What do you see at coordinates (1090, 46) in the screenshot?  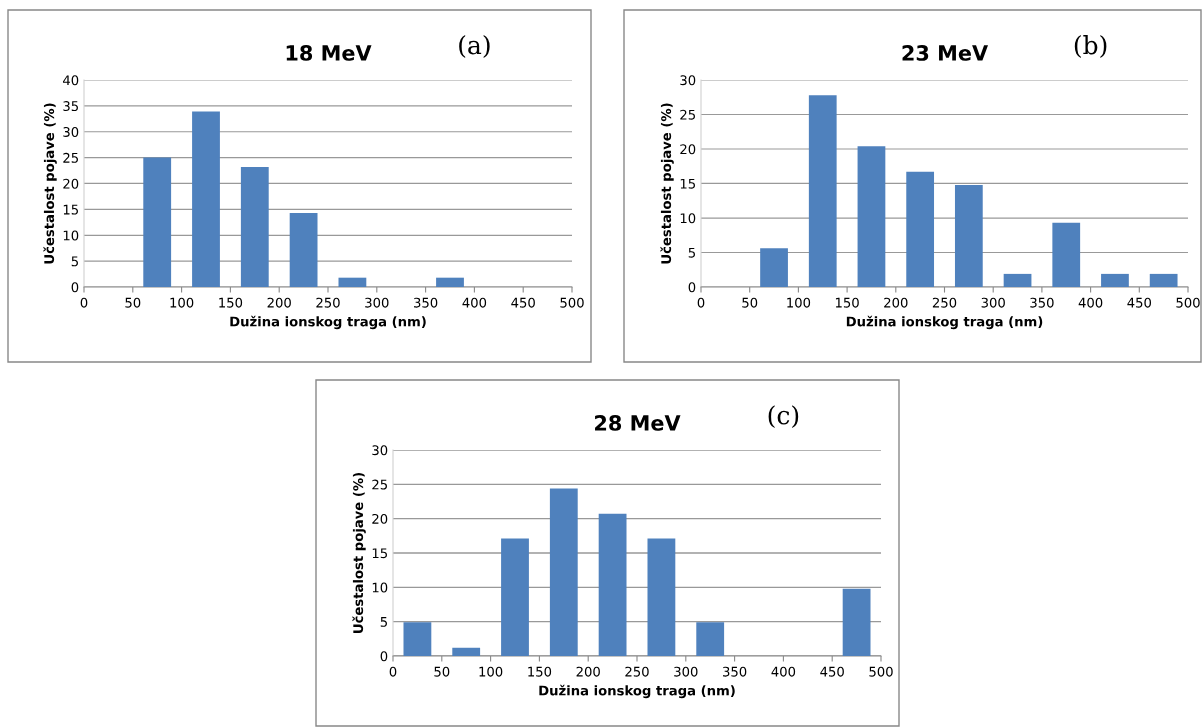 I see `text: (b)` at bounding box center [1090, 46].